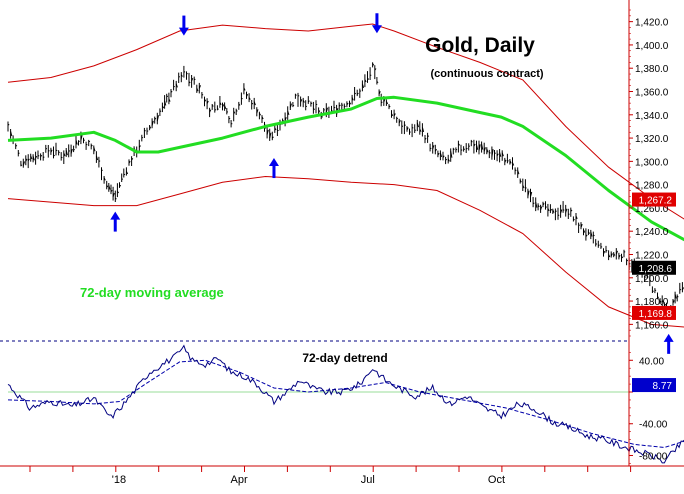  What do you see at coordinates (152, 292) in the screenshot?
I see `ma-annotation: 72-day moving average` at bounding box center [152, 292].